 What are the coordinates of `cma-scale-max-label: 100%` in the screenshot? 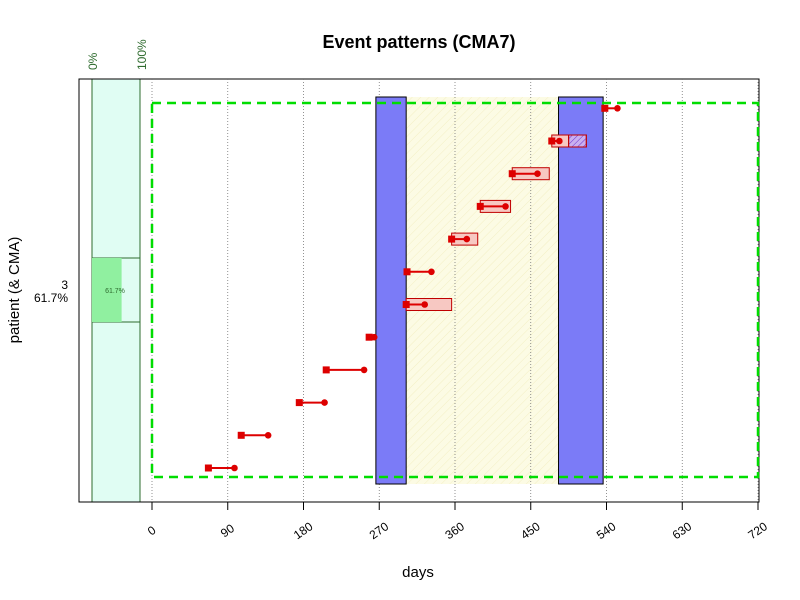 It's located at (142, 54).